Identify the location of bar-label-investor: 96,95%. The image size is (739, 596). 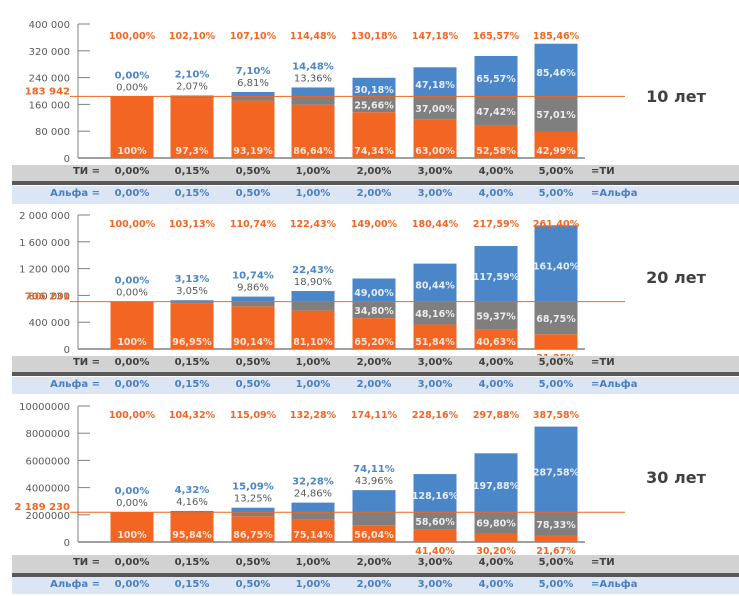
(192, 342).